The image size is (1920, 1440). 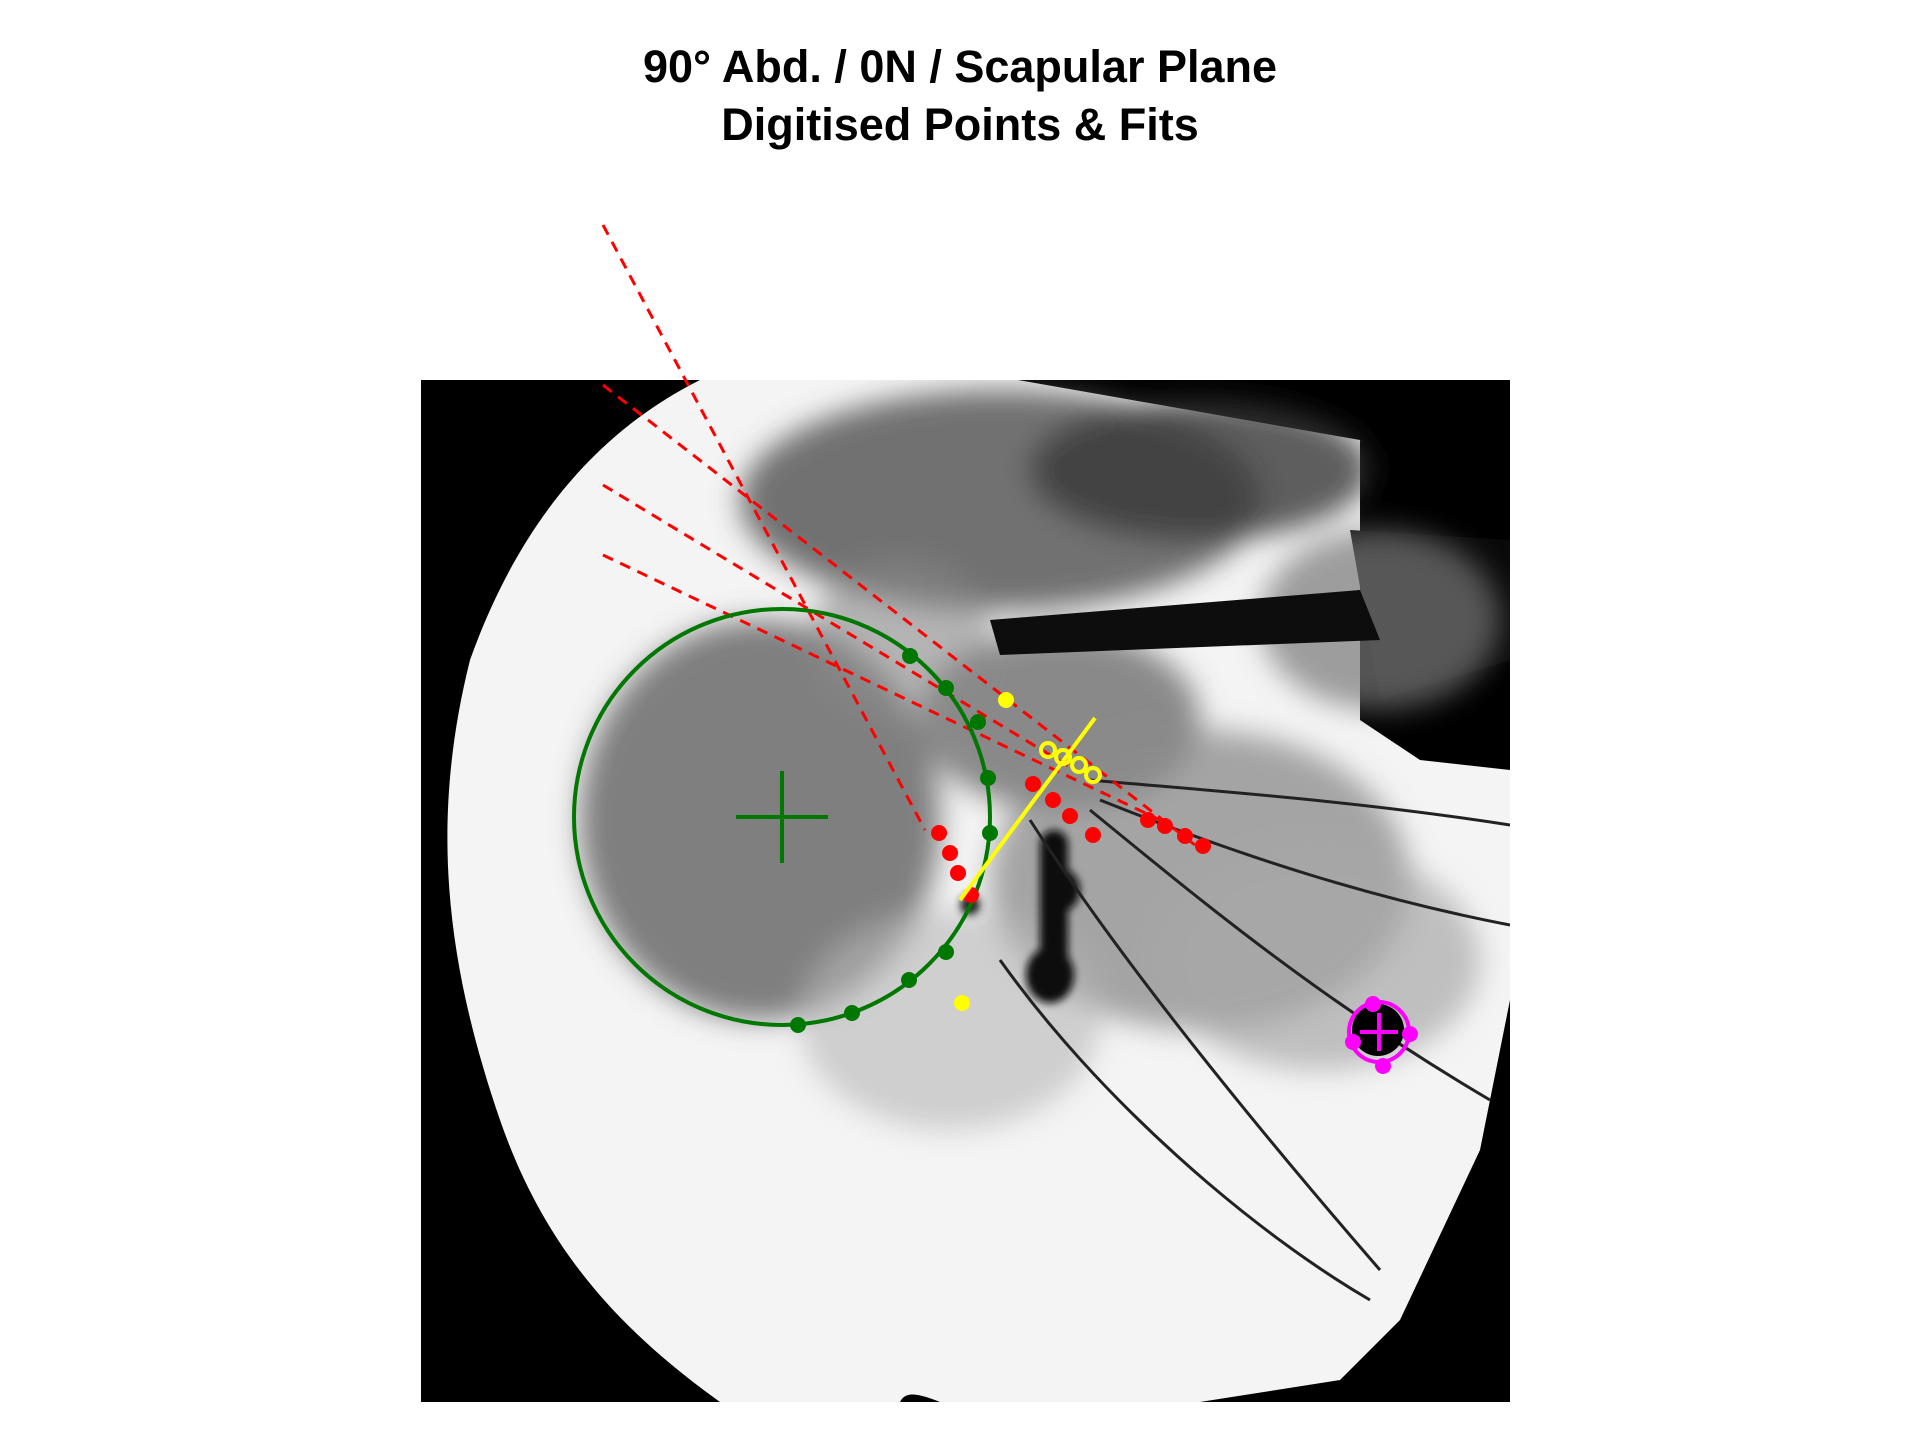 I want to click on scapular-ring-points, so click(x=1070, y=762).